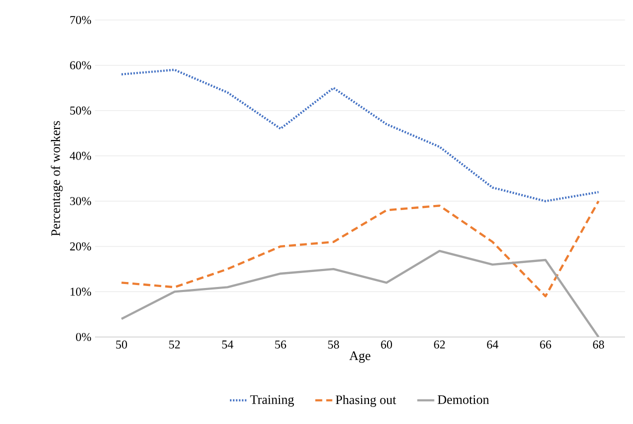 The width and height of the screenshot is (633, 424). I want to click on x-tick-label: 60, so click(386, 344).